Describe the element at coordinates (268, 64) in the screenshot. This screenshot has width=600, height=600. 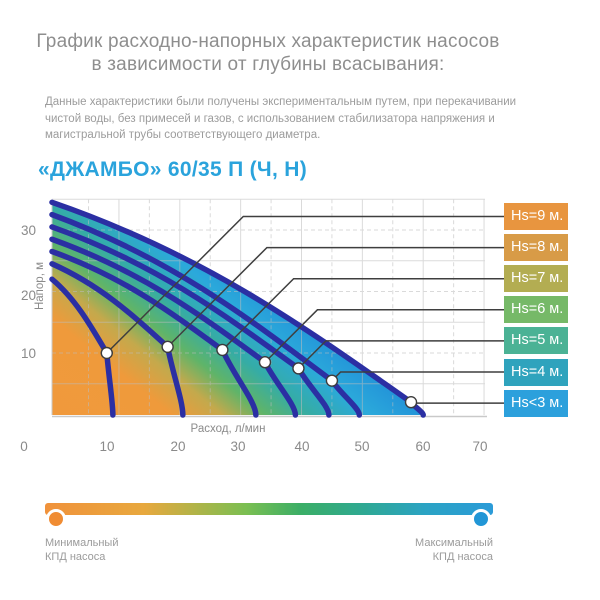
I see `page-title-line2: в зависимости от глубины всасывания:` at that location.